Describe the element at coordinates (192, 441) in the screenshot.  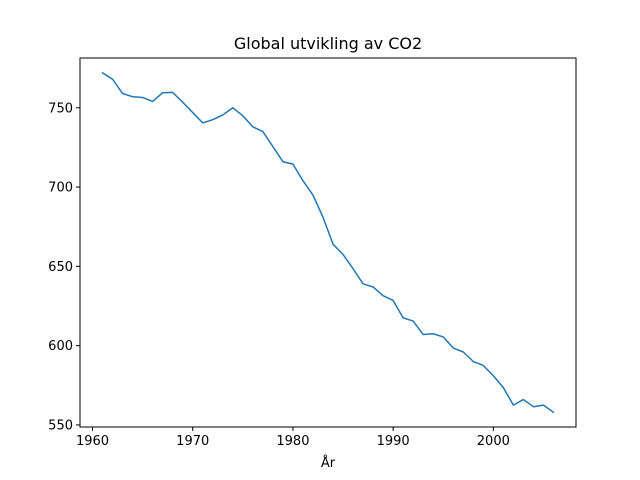
I see `x-tick-label: 1970` at that location.